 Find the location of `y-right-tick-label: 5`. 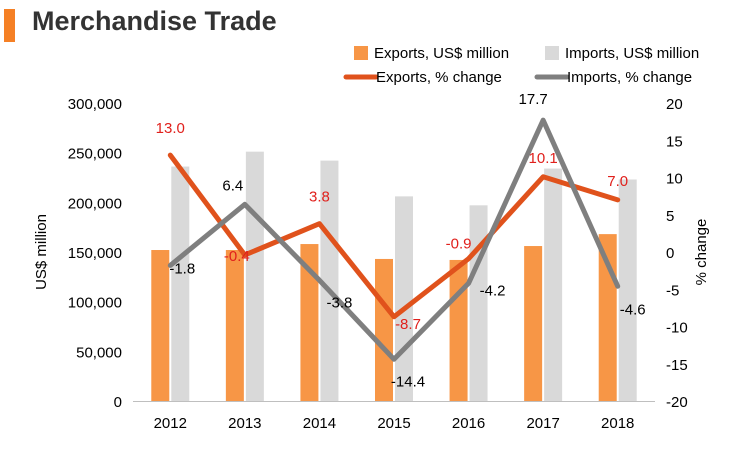

y-right-tick-label: 5 is located at coordinates (670, 216).